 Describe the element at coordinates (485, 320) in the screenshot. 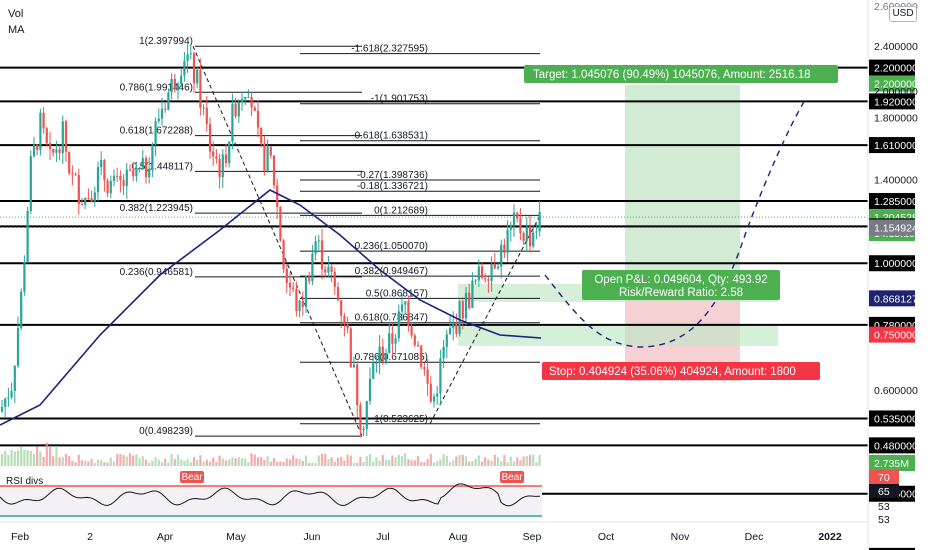

I see `fib-right-diagonal` at that location.